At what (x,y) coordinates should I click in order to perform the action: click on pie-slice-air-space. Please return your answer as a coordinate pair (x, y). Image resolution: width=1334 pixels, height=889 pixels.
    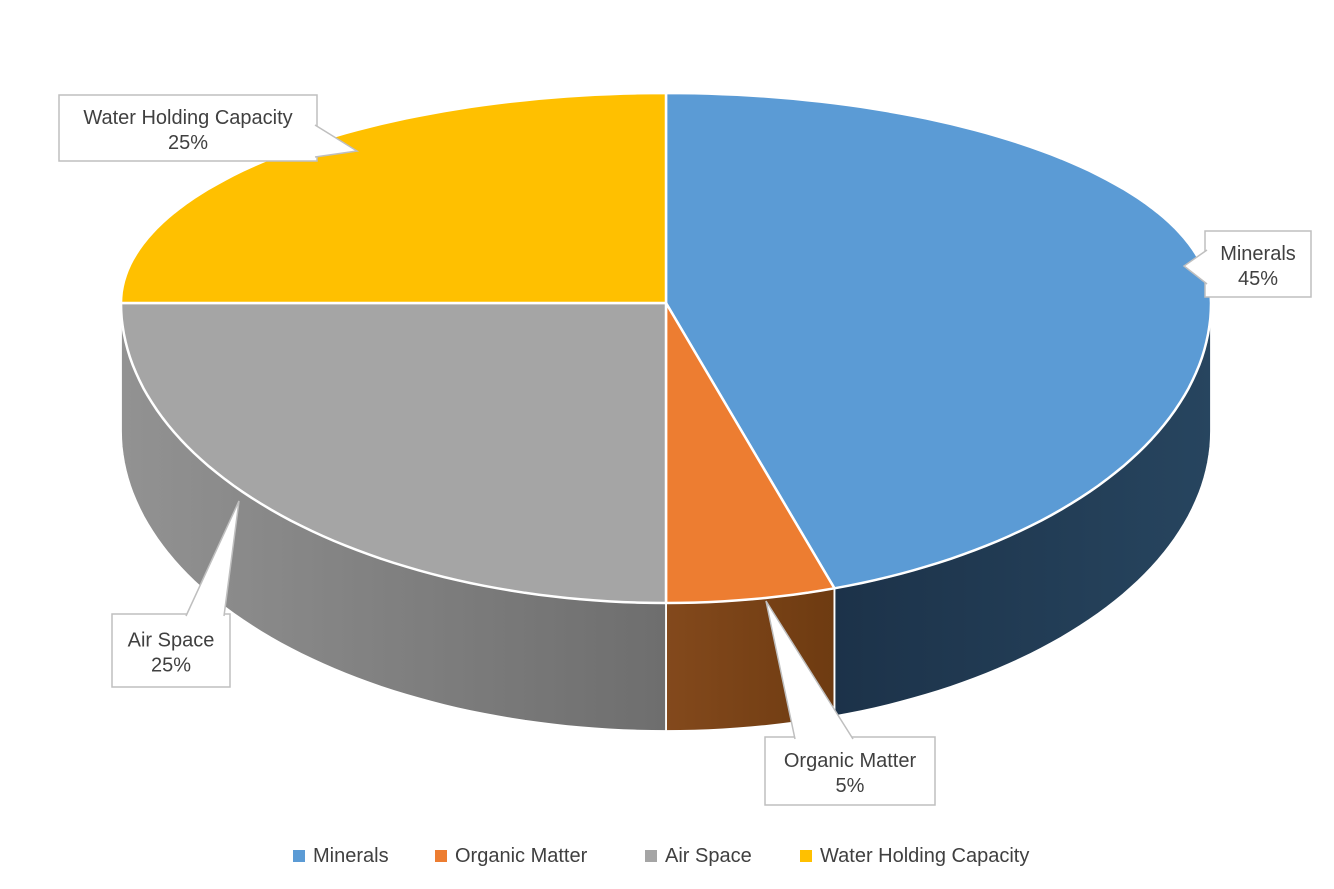
    Looking at the image, I should click on (393, 453).